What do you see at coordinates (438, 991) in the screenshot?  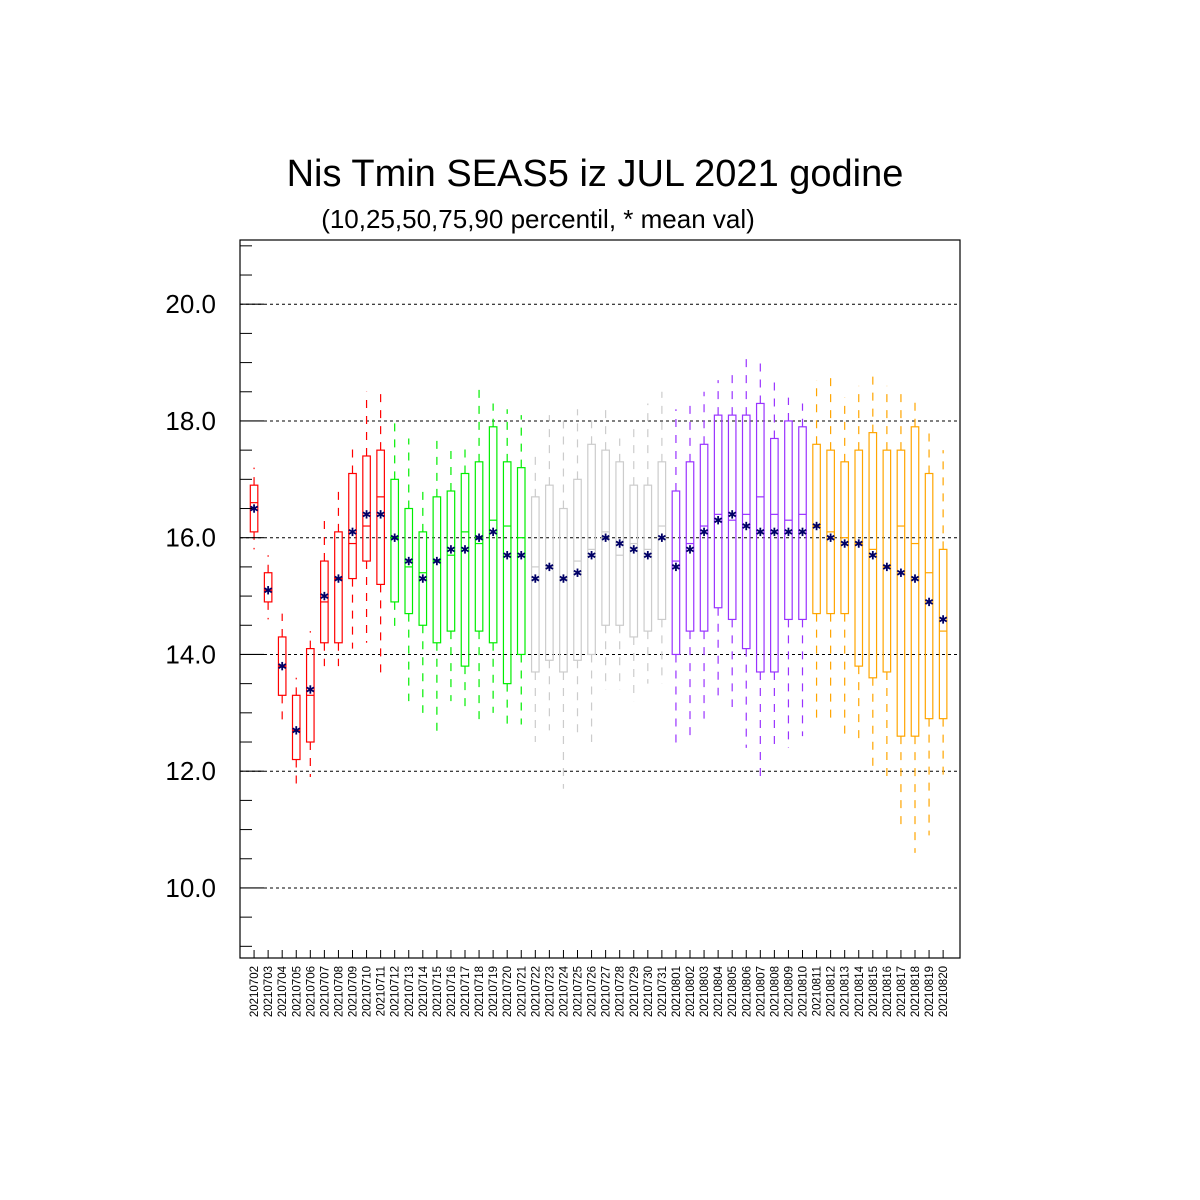 I see `x-tick-label: 20210715` at bounding box center [438, 991].